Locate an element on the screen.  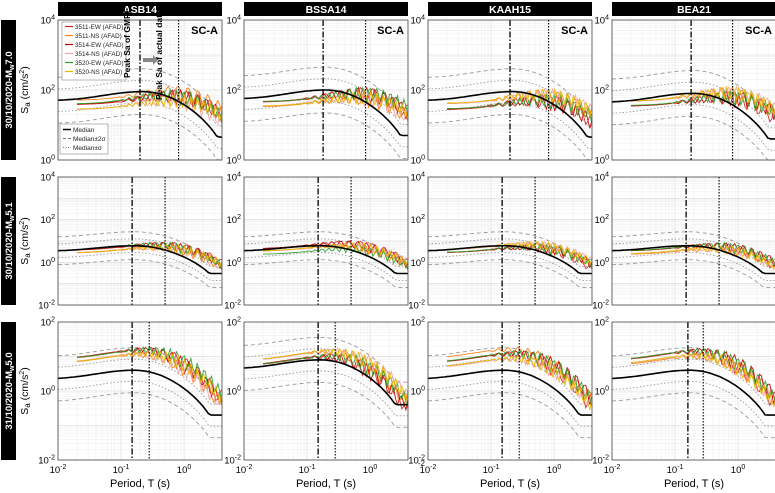
legend-label: Median is located at coordinates (84, 130).